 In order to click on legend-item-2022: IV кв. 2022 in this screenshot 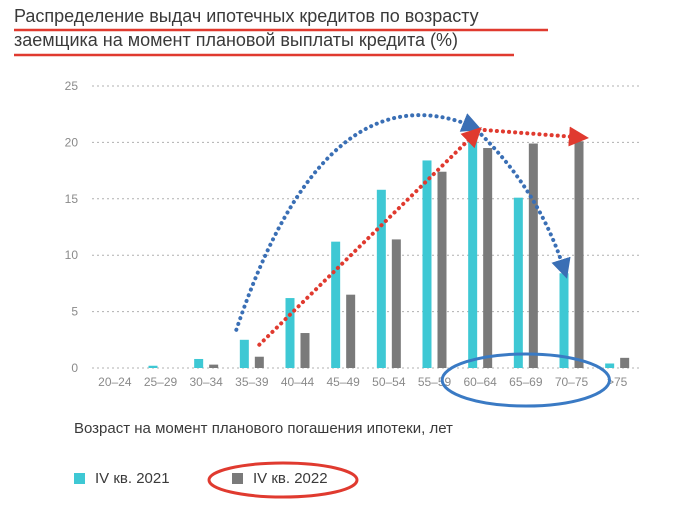, I will do `click(280, 478)`.